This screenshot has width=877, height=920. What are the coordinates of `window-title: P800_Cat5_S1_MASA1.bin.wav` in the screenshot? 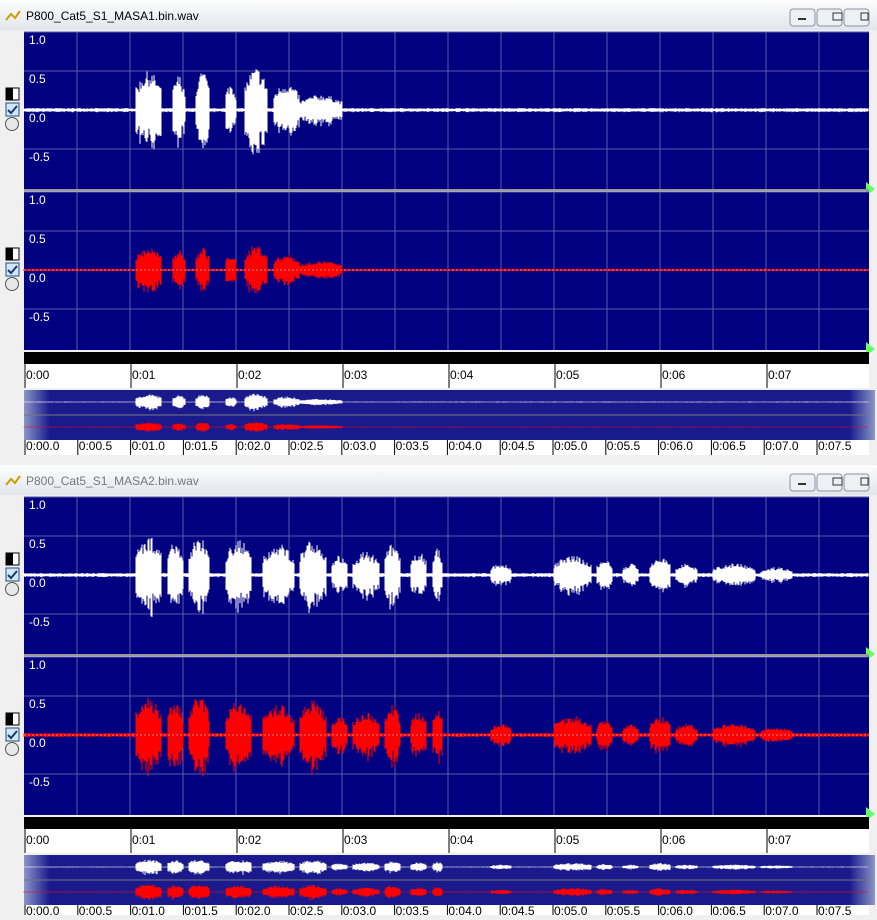 It's located at (112, 16).